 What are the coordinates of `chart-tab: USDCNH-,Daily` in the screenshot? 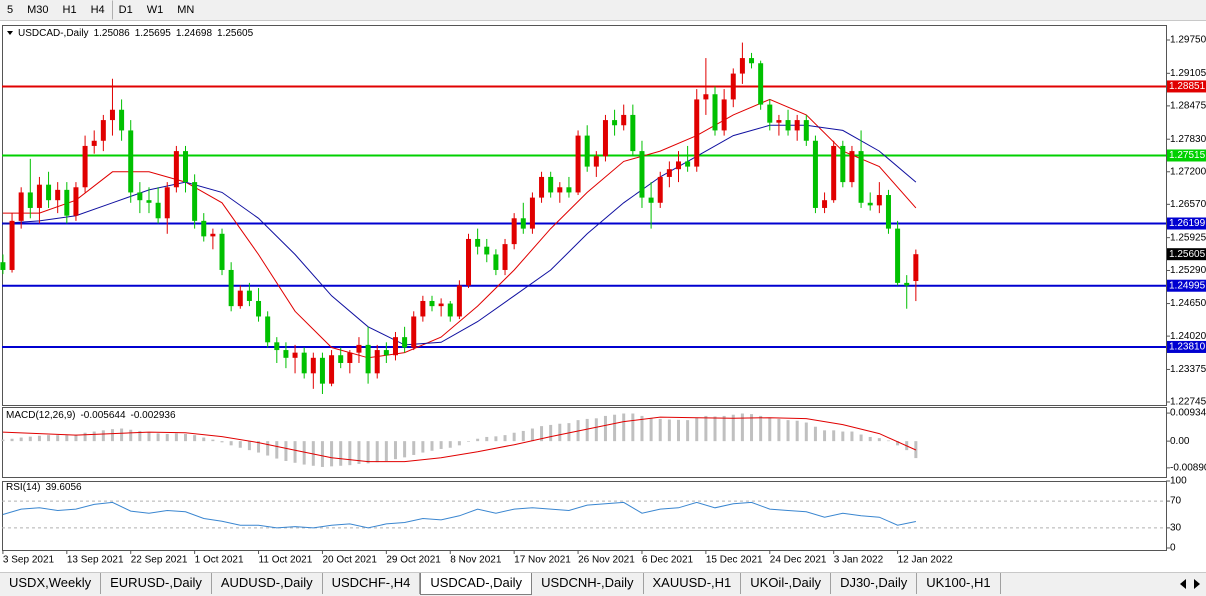 It's located at (588, 583).